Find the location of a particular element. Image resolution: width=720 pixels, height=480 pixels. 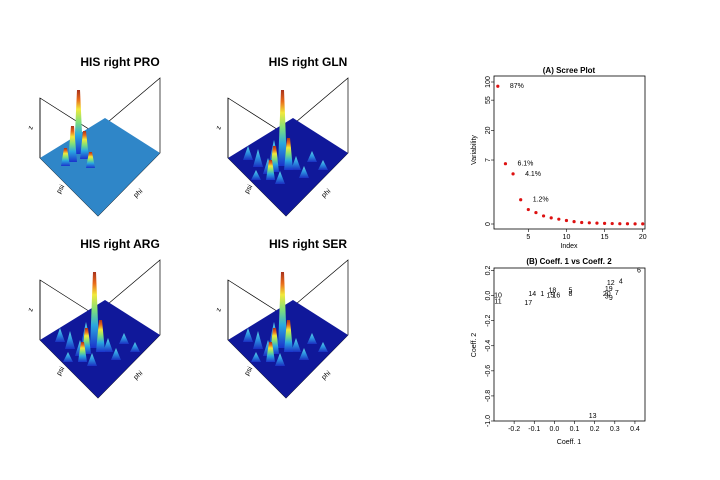

coef-xtick-label-2: 0.0 is located at coordinates (555, 429).